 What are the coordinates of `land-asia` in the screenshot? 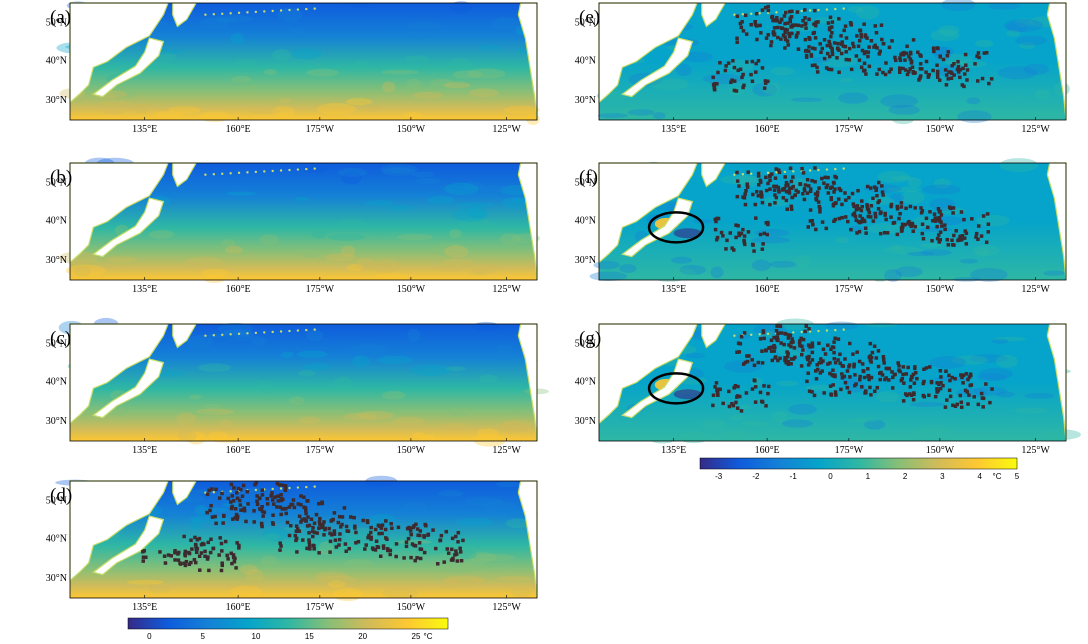 It's located at (119, 53).